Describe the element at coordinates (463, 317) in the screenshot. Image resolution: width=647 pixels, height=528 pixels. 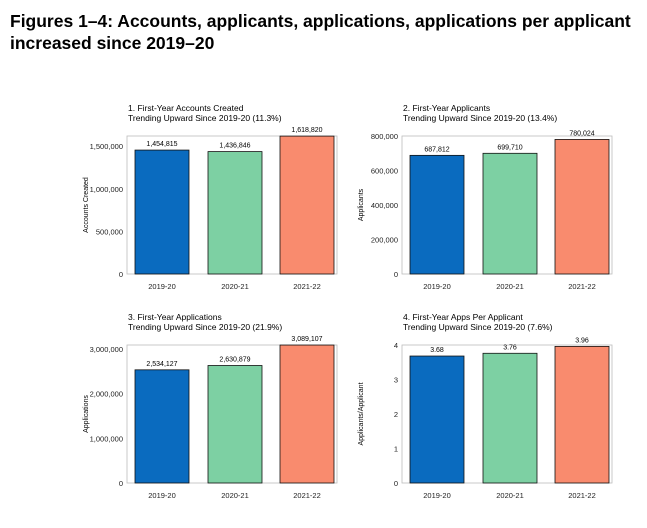
I see `chart-title: 4. First-Year Apps Per Applicant` at that location.